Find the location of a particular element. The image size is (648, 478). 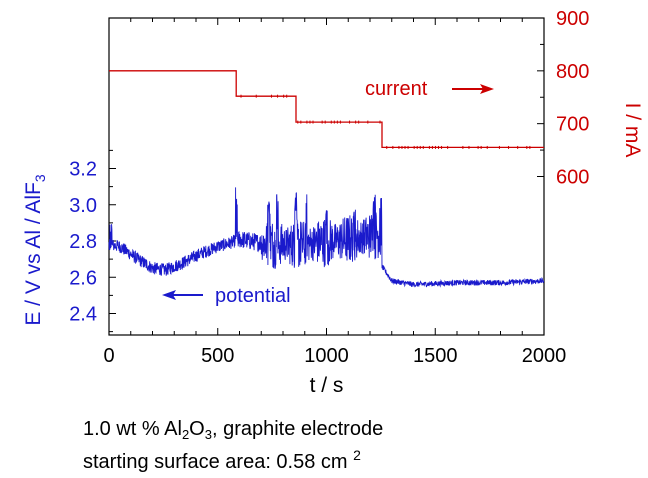

x-tick-label: 1000 is located at coordinates (326, 356).